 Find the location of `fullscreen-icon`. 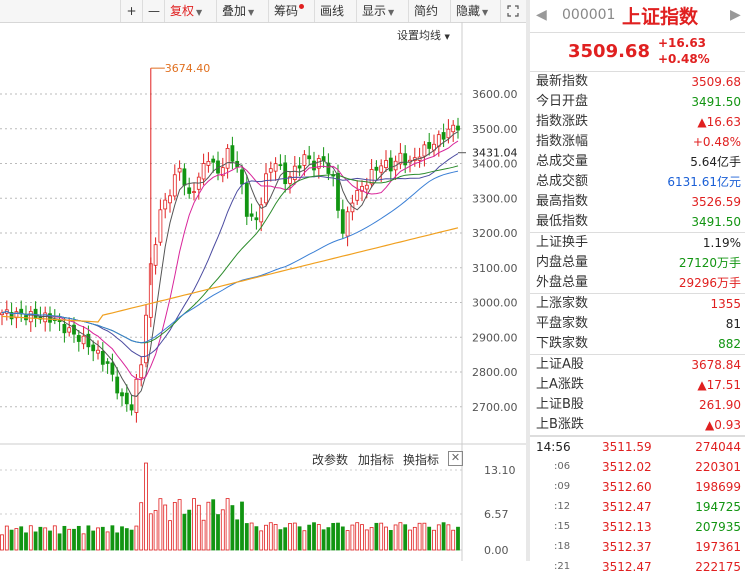

fullscreen-icon is located at coordinates (512, 11).